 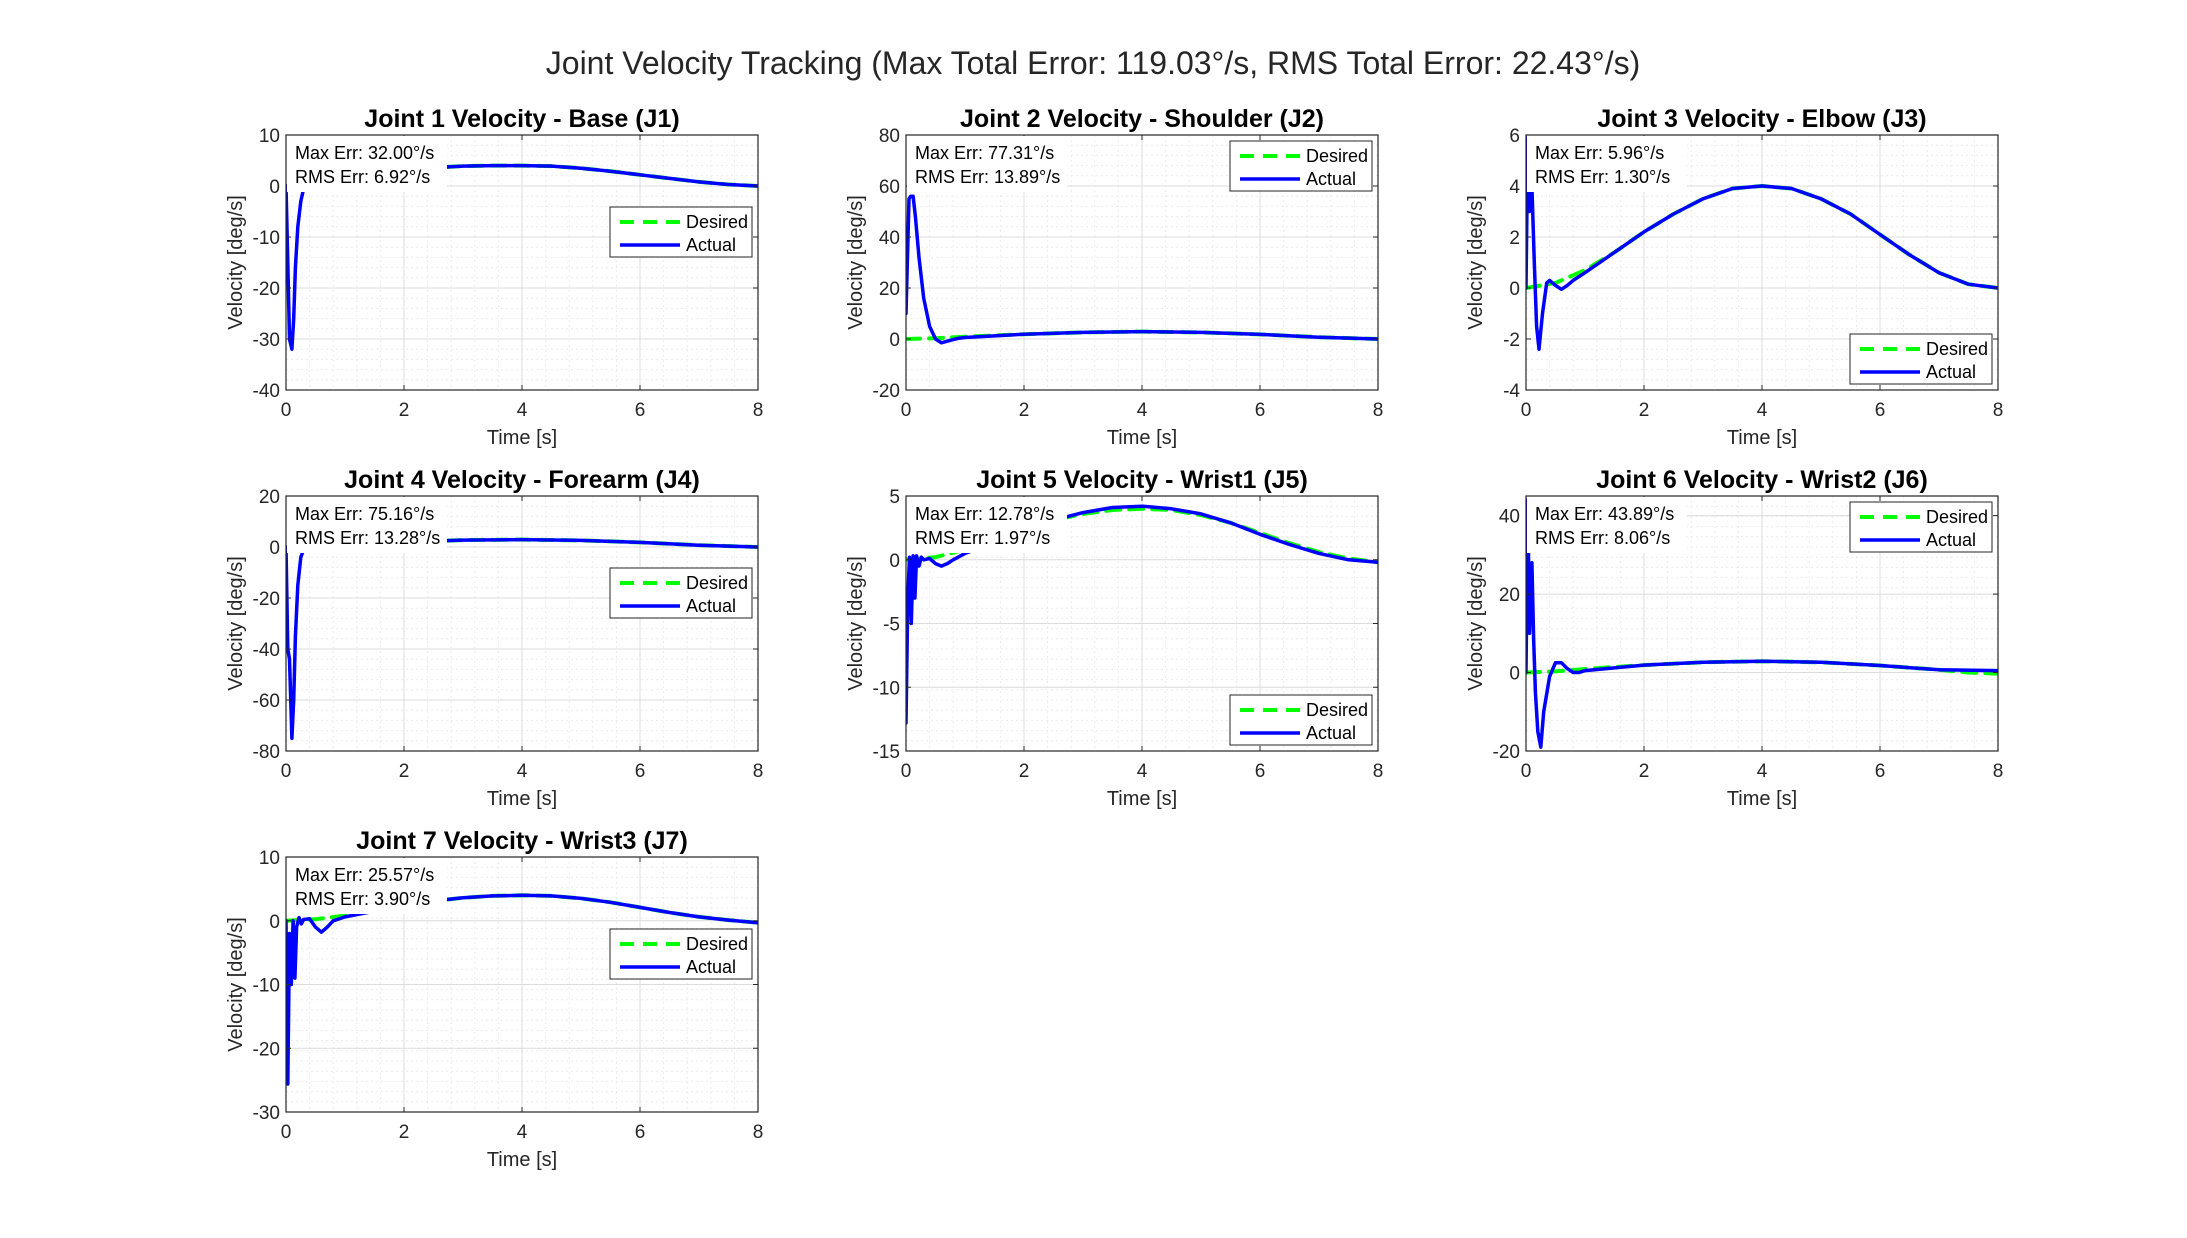 What do you see at coordinates (367, 525) in the screenshot?
I see `error-annotation: Max Err: 75.16°/s RMS Err: 13.28°/s` at bounding box center [367, 525].